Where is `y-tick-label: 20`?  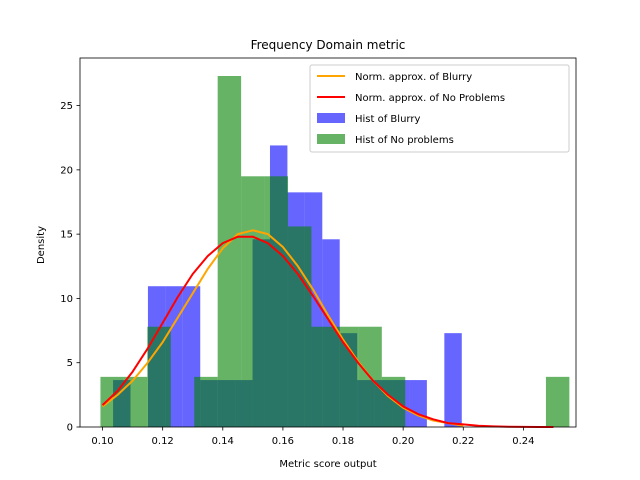
y-tick-label: 20 is located at coordinates (66, 170).